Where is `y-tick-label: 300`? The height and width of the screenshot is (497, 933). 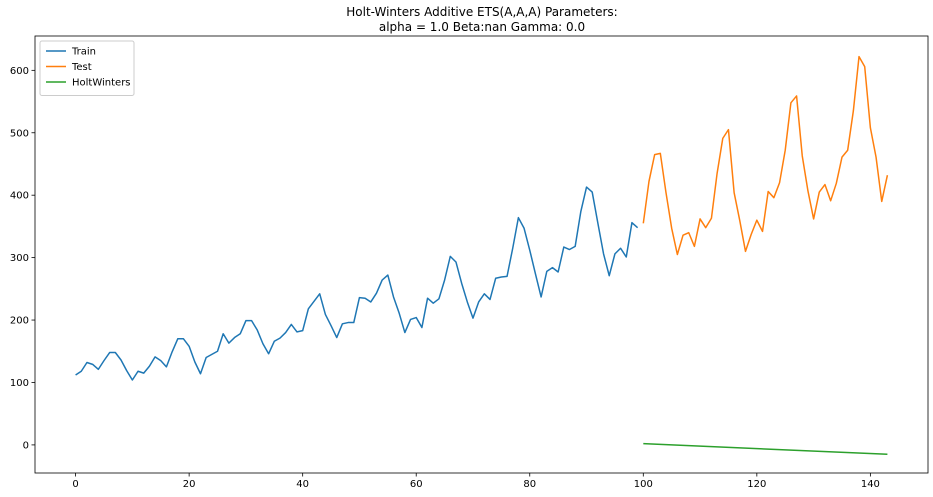 y-tick-label: 300 is located at coordinates (19, 258).